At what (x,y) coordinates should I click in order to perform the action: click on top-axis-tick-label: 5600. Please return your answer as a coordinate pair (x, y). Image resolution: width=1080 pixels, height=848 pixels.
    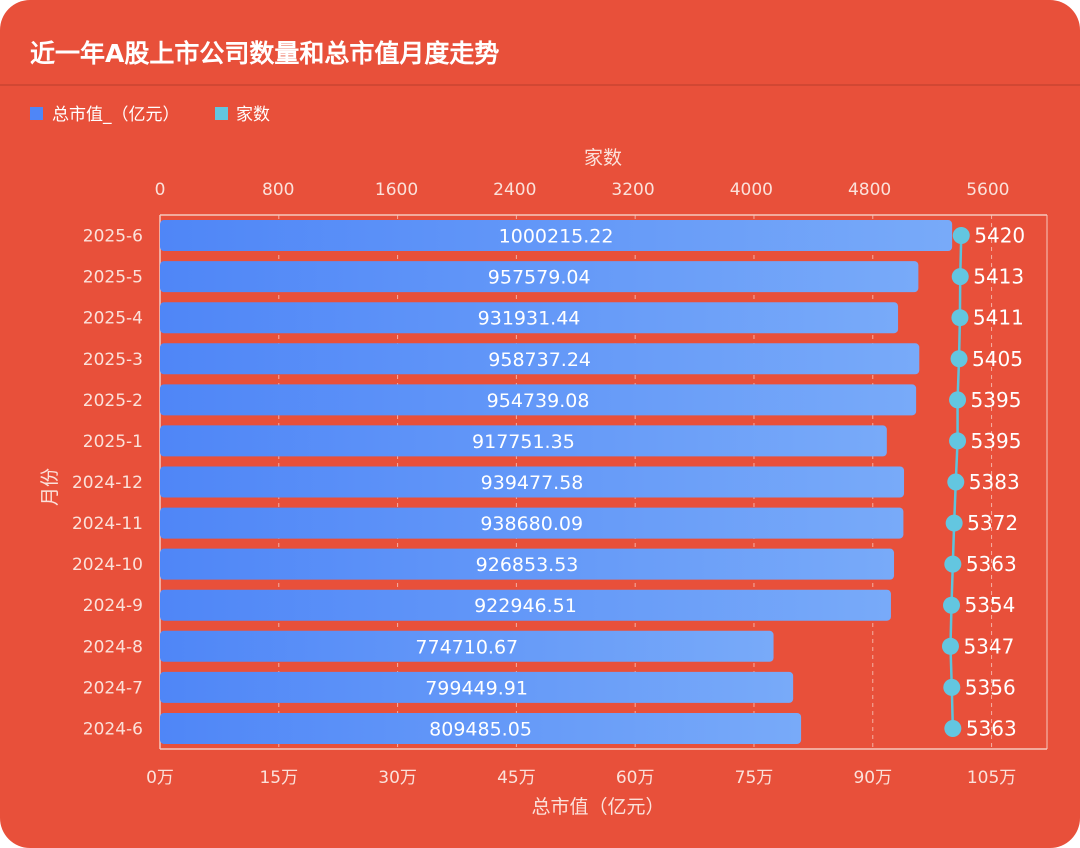
    Looking at the image, I should click on (987, 190).